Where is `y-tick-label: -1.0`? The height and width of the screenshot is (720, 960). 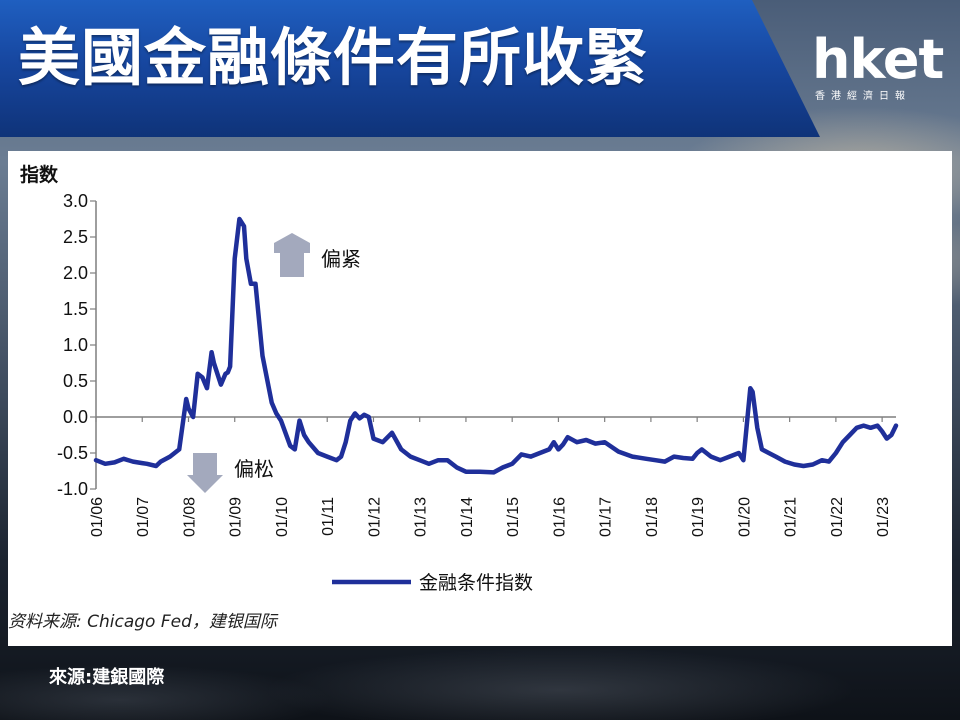 y-tick-label: -1.0 is located at coordinates (72, 489).